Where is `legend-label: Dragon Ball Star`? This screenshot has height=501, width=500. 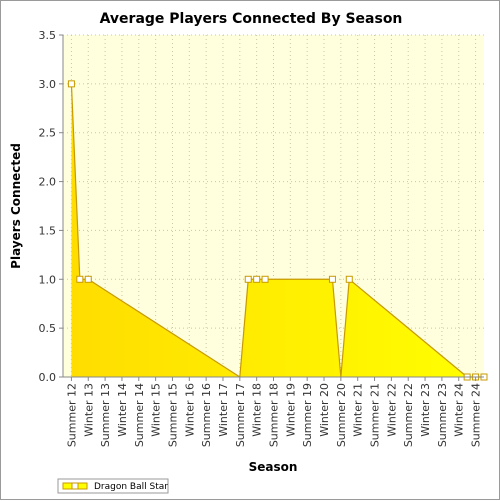
legend-label: Dragon Ball Star is located at coordinates (131, 487).